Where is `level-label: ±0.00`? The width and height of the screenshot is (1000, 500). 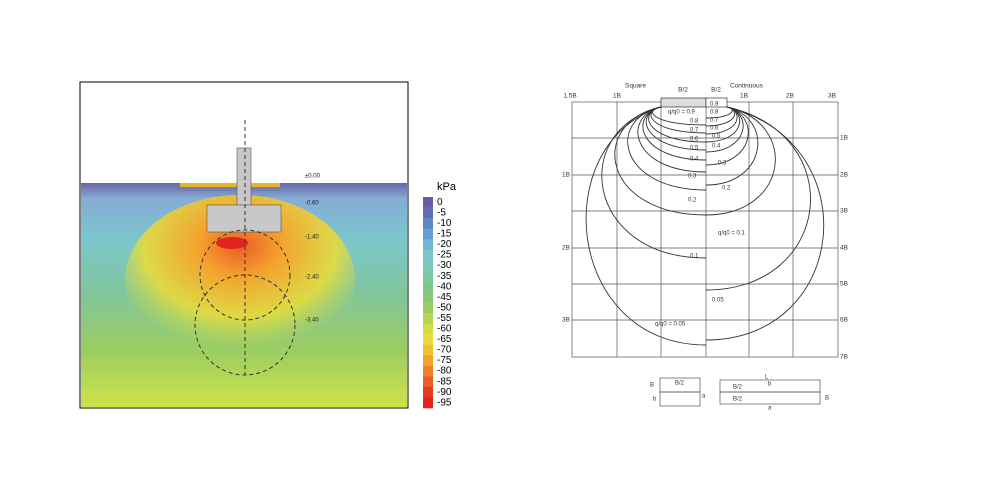 level-label: ±0.00 is located at coordinates (313, 177).